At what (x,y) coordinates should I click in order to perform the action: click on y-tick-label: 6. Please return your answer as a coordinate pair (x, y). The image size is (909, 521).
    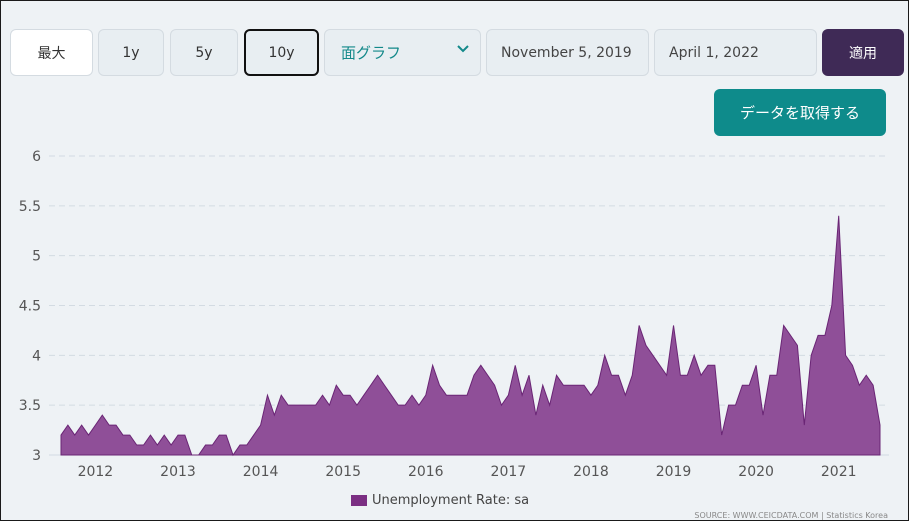
    Looking at the image, I should click on (36, 157).